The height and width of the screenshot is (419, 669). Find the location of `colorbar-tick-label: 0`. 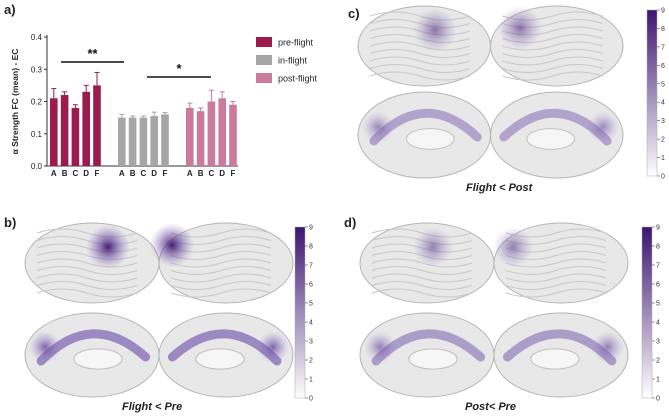

colorbar-tick-label: 0 is located at coordinates (658, 399).